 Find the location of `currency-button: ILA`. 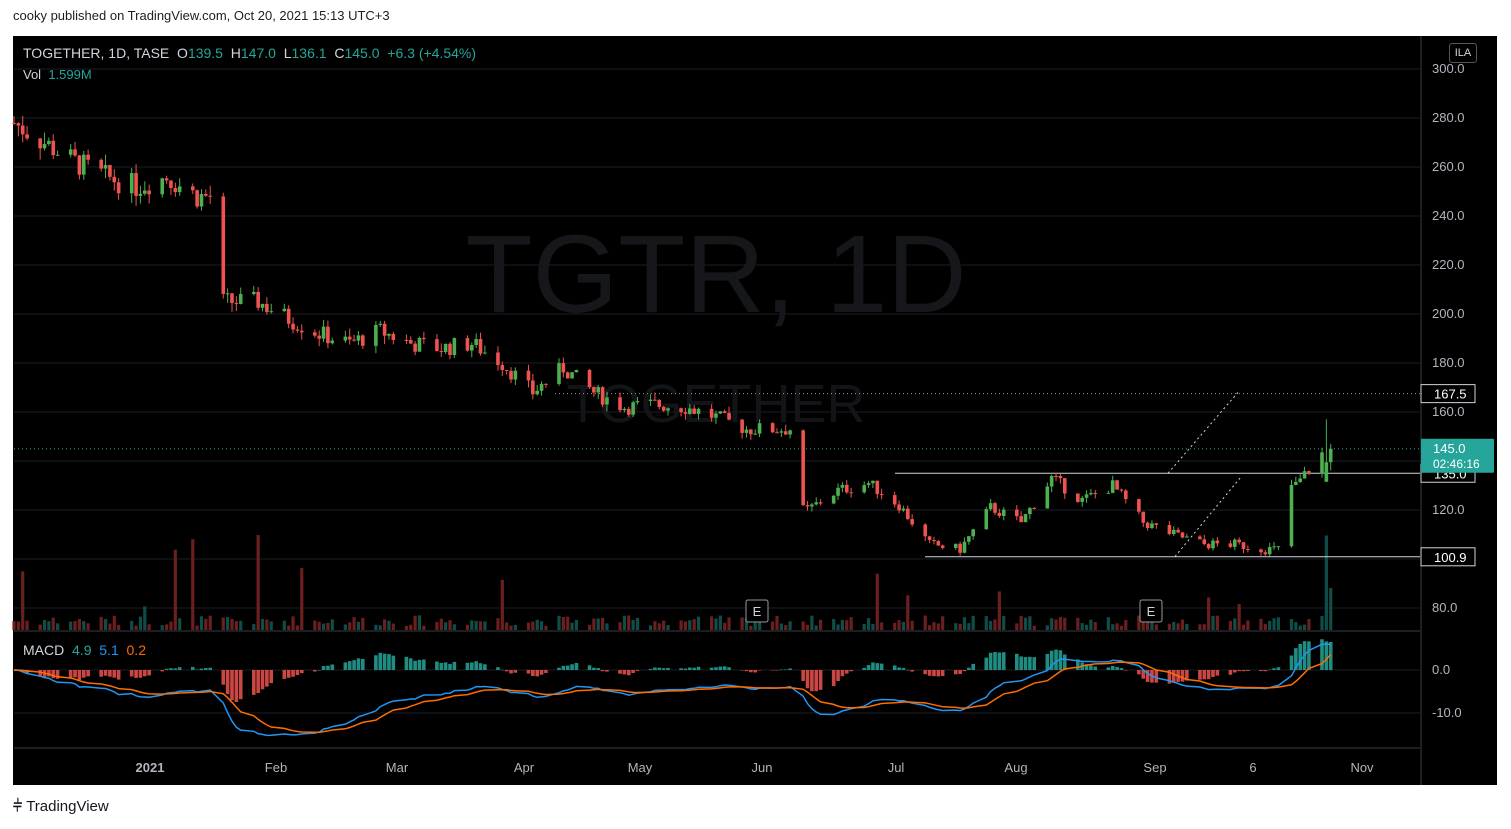

currency-button: ILA is located at coordinates (1463, 53).